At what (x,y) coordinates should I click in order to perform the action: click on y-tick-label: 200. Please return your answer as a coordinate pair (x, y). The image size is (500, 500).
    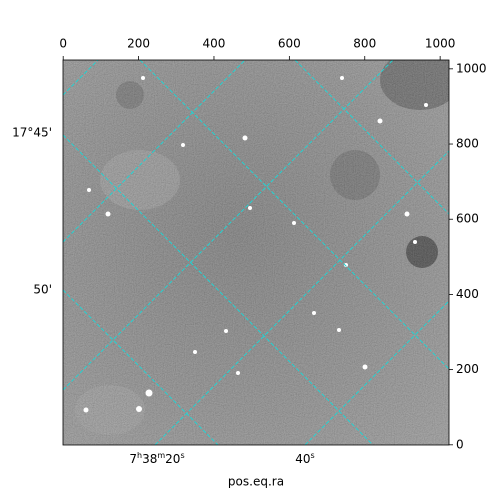
    Looking at the image, I should click on (467, 369).